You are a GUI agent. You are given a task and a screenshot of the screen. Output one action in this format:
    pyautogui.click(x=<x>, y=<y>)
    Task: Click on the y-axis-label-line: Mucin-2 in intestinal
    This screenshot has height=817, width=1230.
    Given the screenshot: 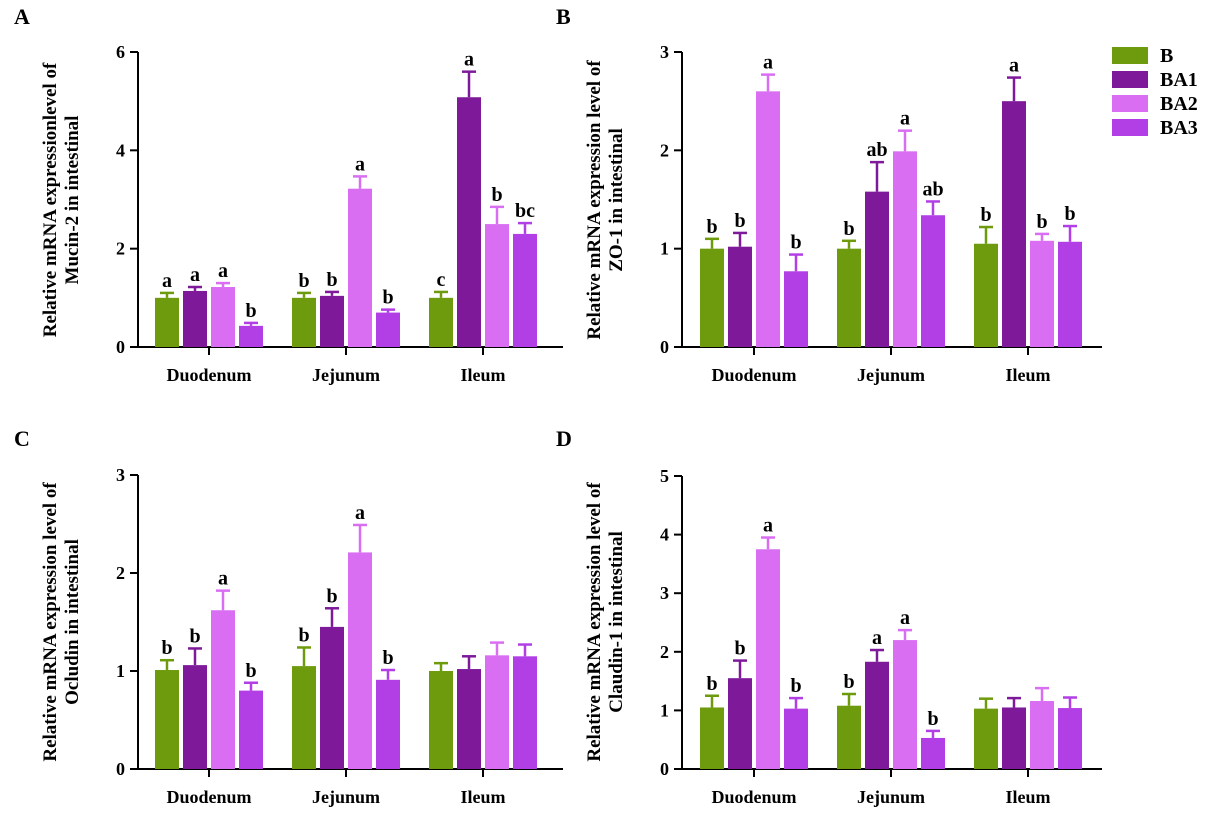 What is the action you would take?
    pyautogui.click(x=72, y=200)
    